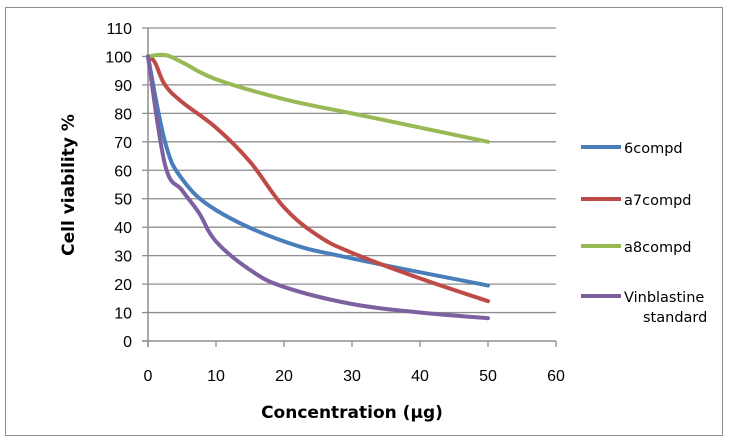  I want to click on y-tick-labels: 0 10 20 30 40 50 60 70 80 90 100 110, so click(118, 186).